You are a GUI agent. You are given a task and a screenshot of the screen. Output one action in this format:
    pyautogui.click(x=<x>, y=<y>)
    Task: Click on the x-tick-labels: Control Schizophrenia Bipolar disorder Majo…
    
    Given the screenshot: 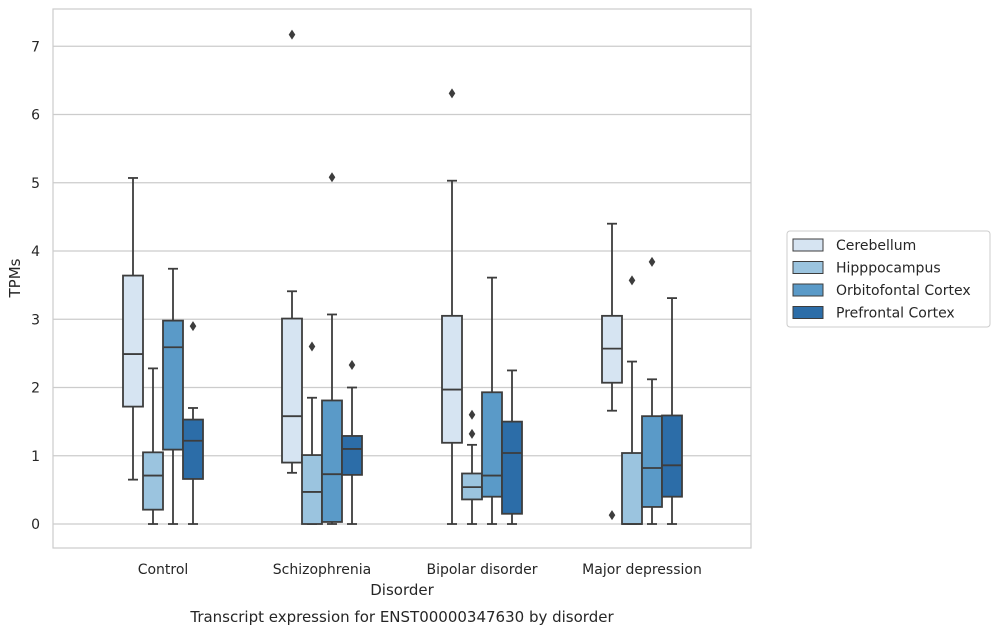 What is the action you would take?
    pyautogui.click(x=420, y=570)
    